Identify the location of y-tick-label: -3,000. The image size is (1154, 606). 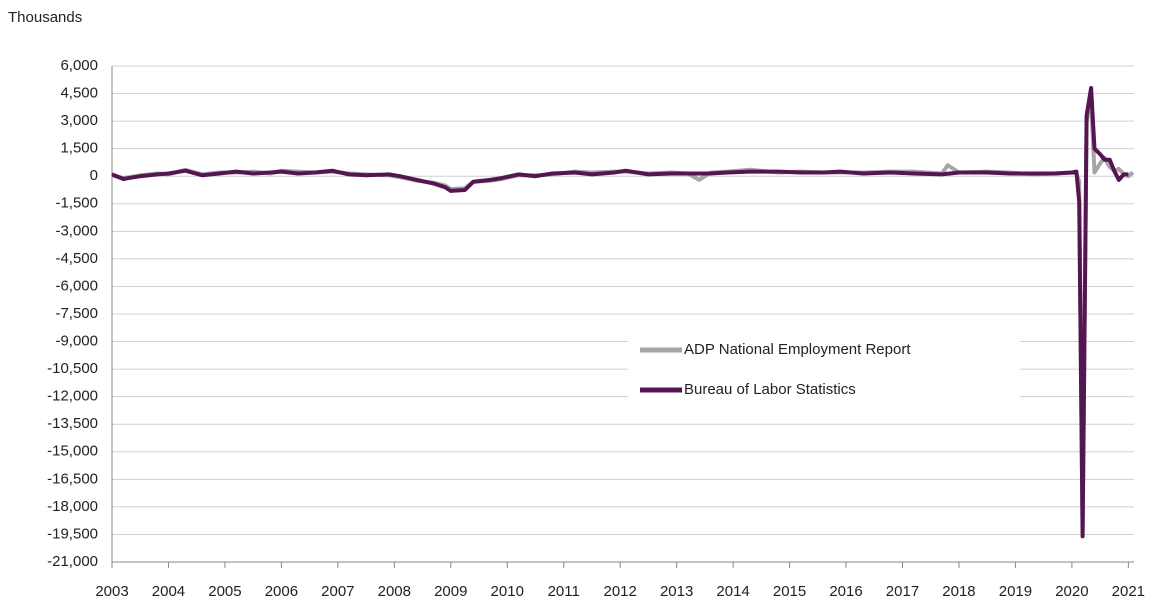
(76, 230).